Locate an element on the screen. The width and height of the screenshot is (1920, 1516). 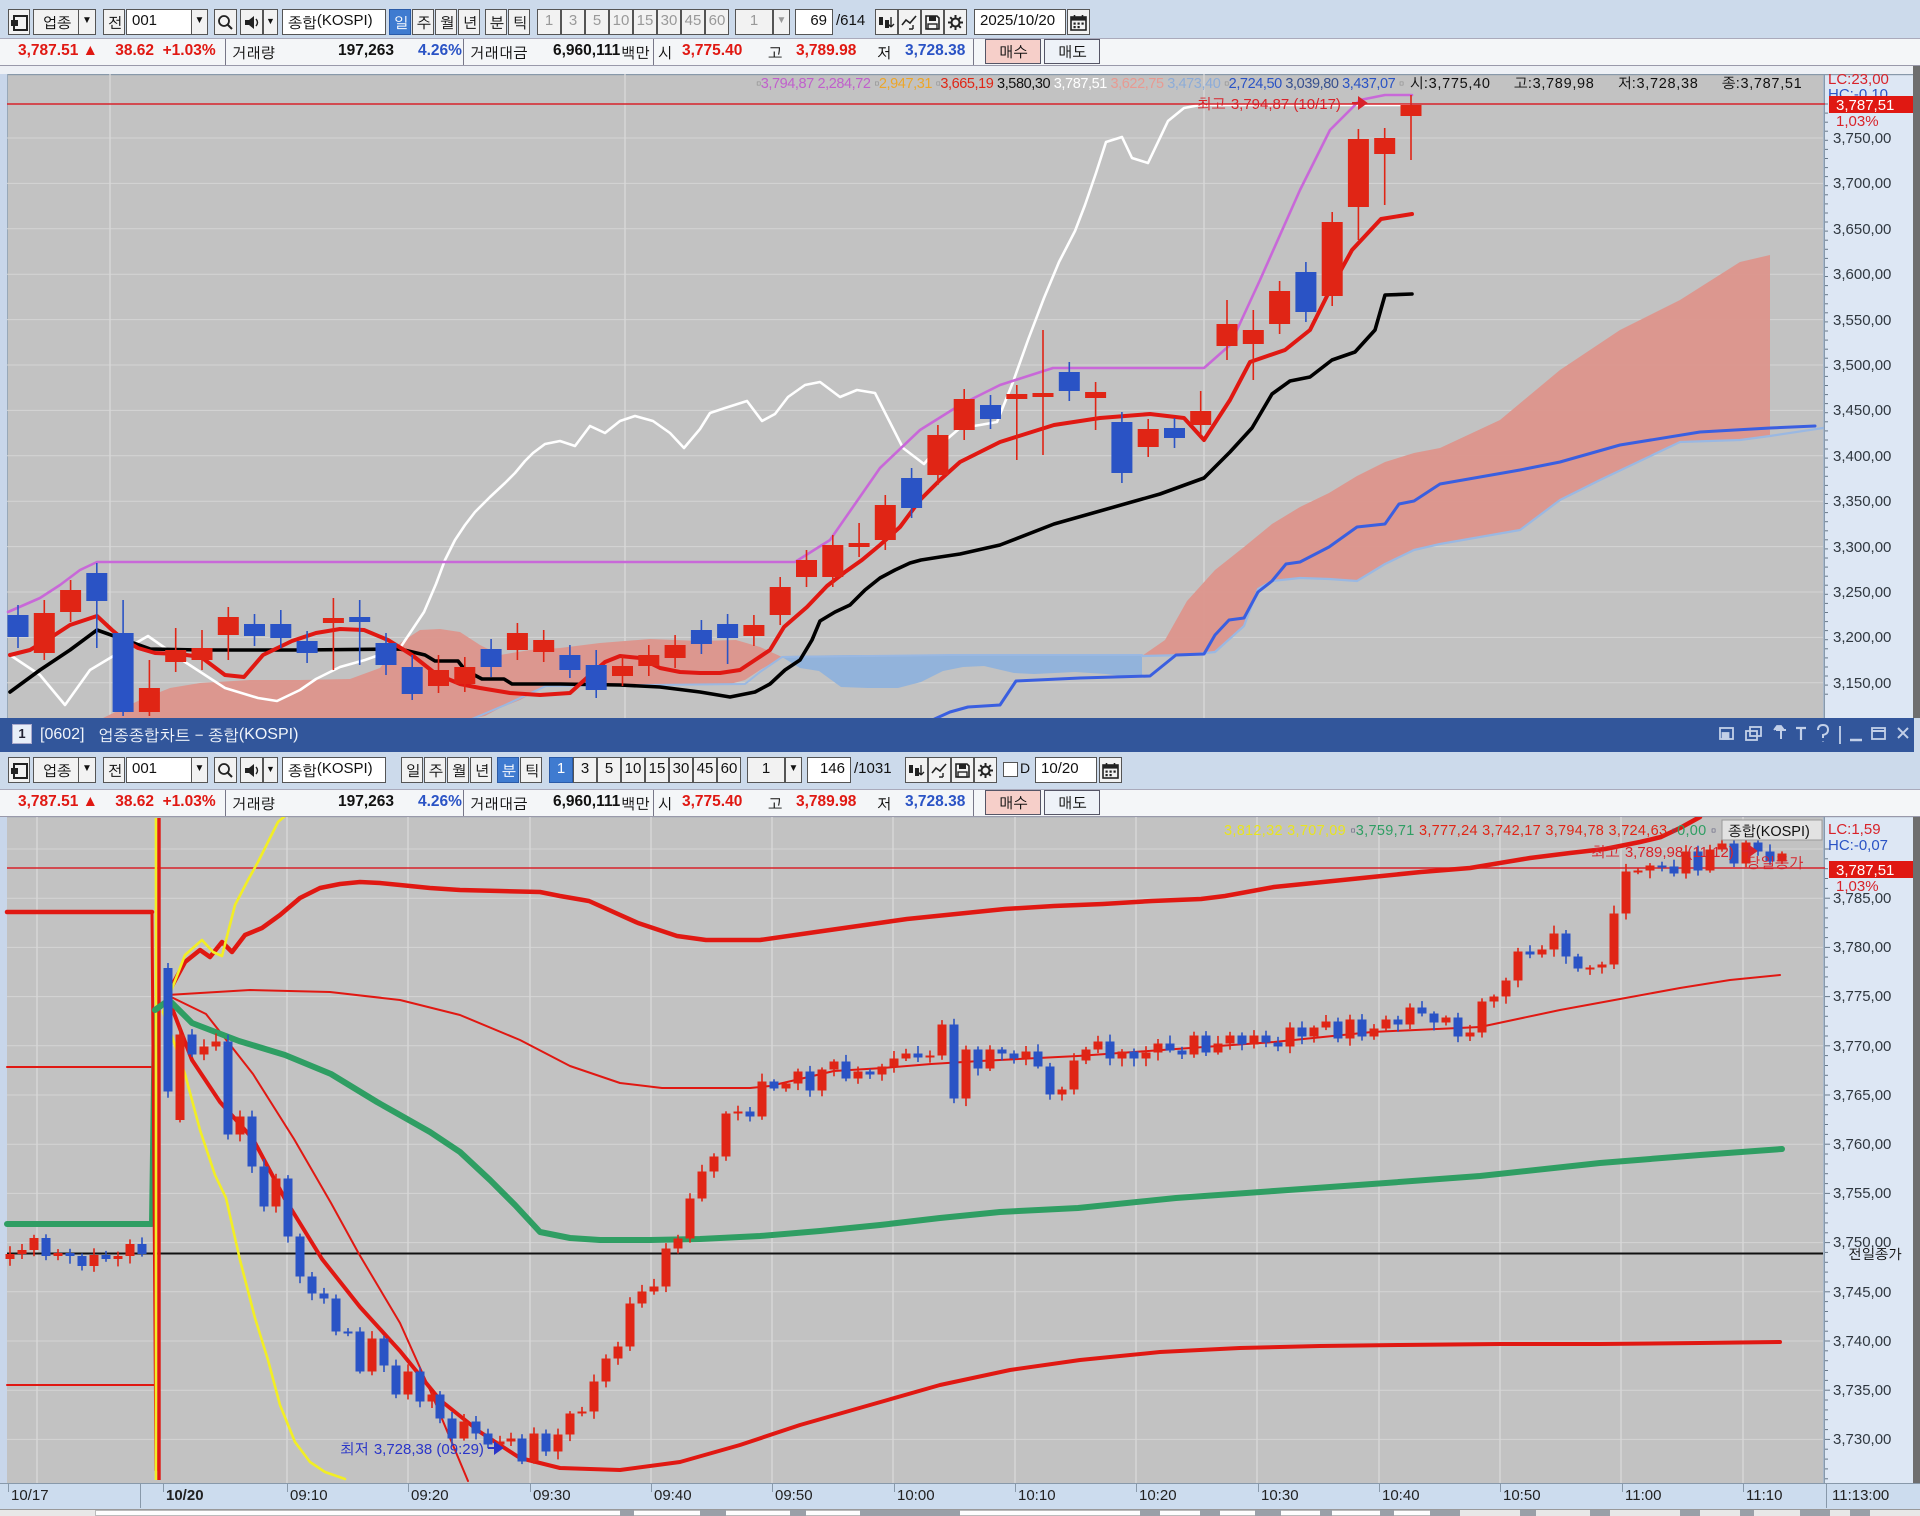
svg-text: 3,755,00 is located at coordinates (1862, 1193).